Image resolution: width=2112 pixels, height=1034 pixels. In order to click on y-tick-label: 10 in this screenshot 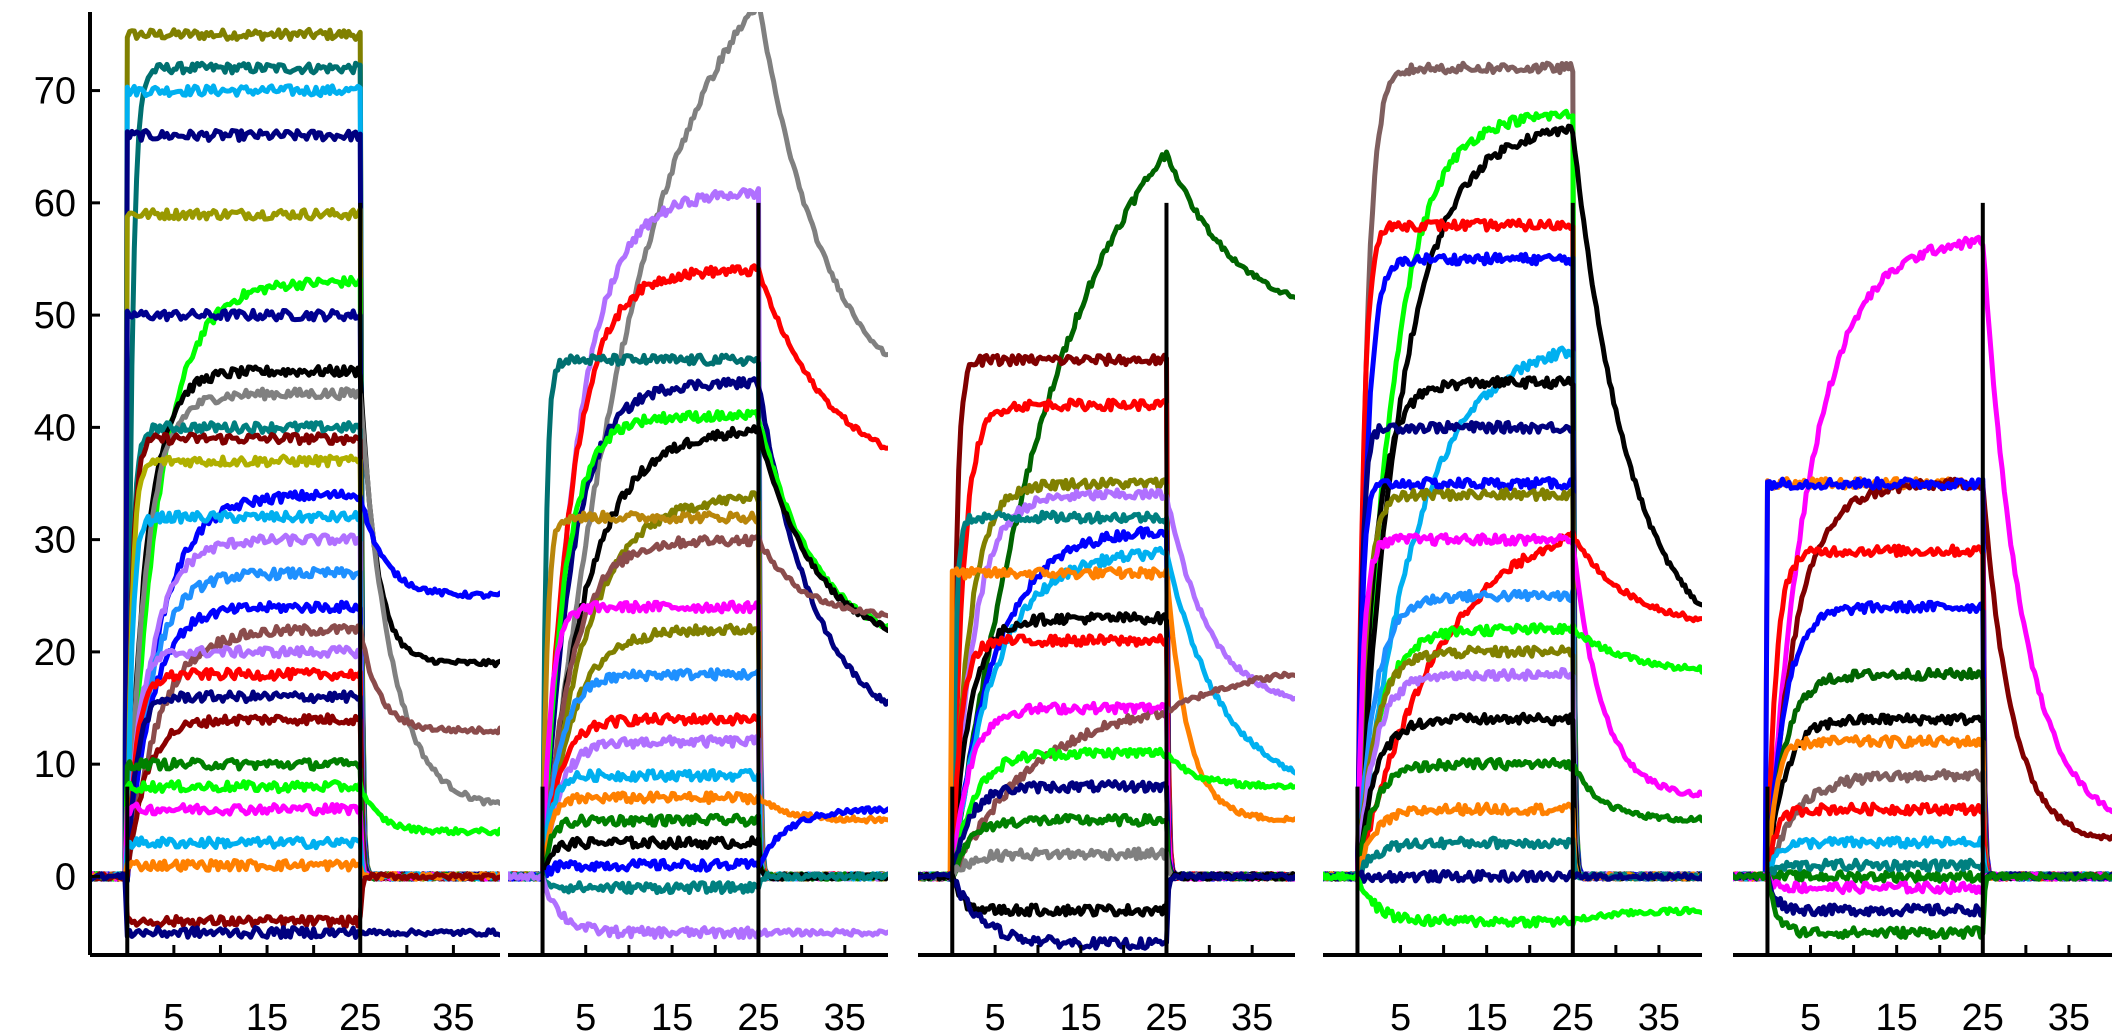, I will do `click(55, 765)`.